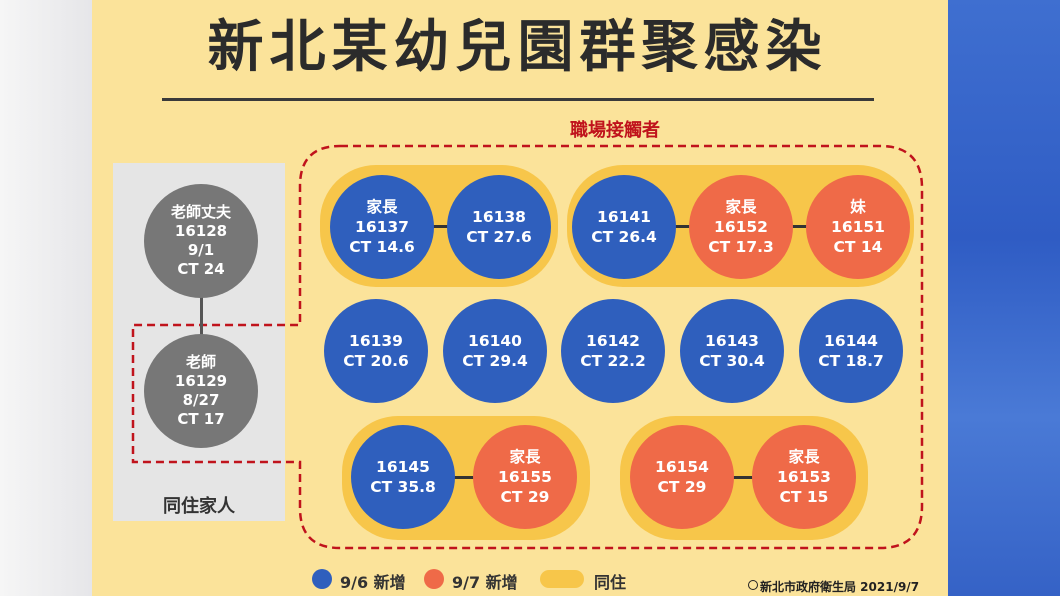 This screenshot has height=596, width=1060. I want to click on node-case-id: 16139, so click(376, 341).